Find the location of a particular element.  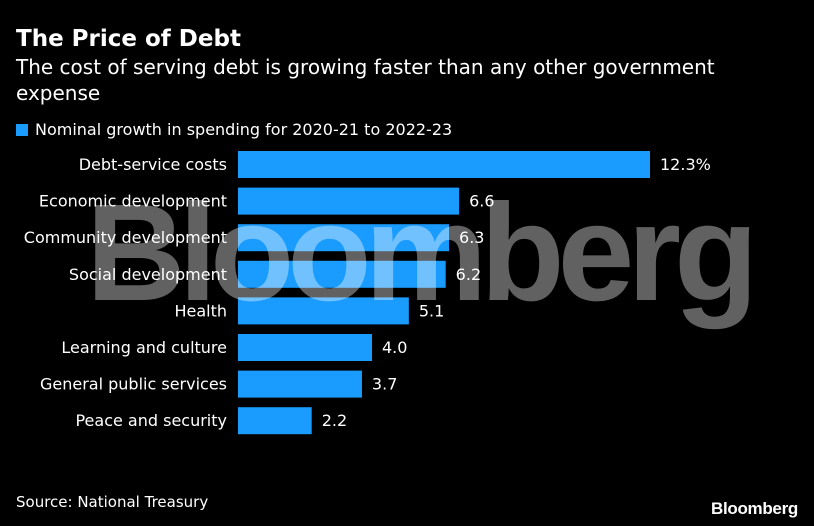

value-label: 3.7 is located at coordinates (384, 384).